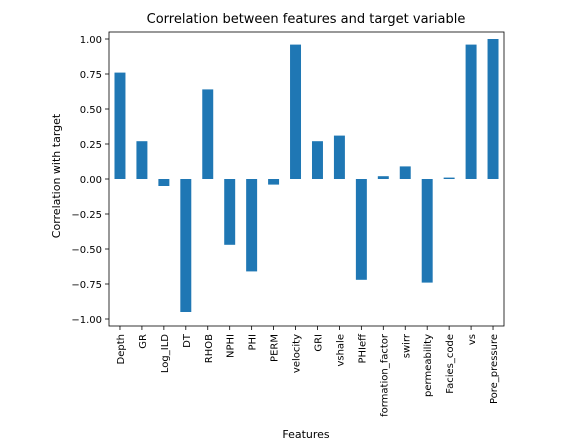  What do you see at coordinates (428, 365) in the screenshot?
I see `x-tick-label: permeability` at bounding box center [428, 365].